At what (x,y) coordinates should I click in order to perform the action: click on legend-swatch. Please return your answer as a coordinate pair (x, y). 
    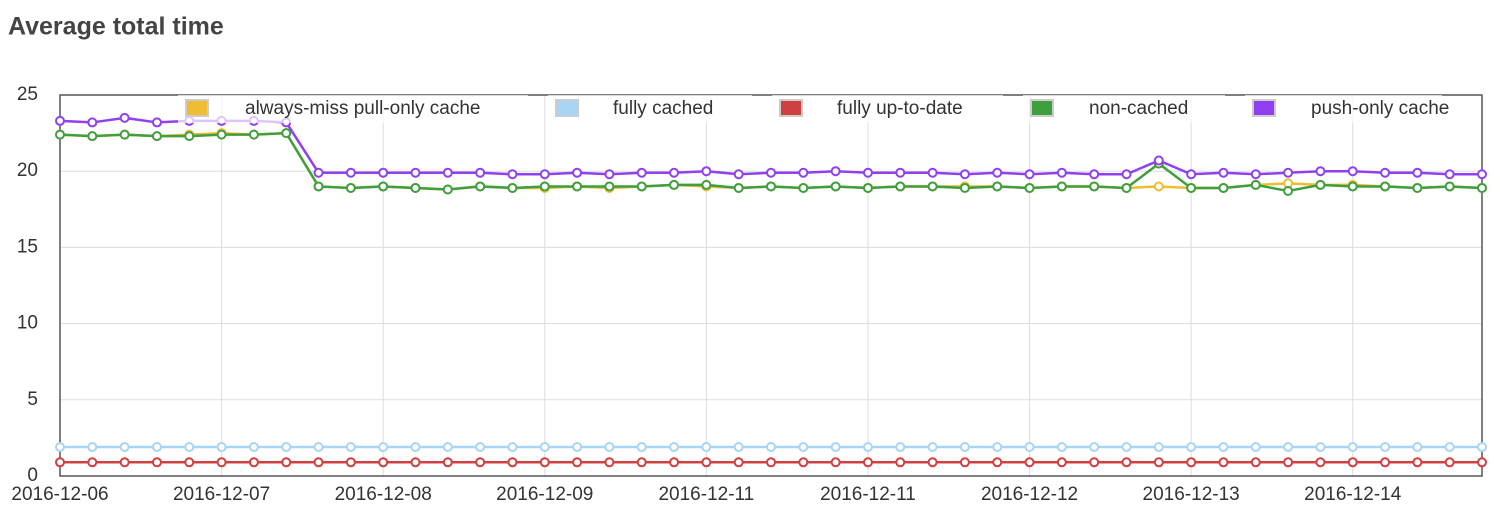
    Looking at the image, I should click on (1042, 108).